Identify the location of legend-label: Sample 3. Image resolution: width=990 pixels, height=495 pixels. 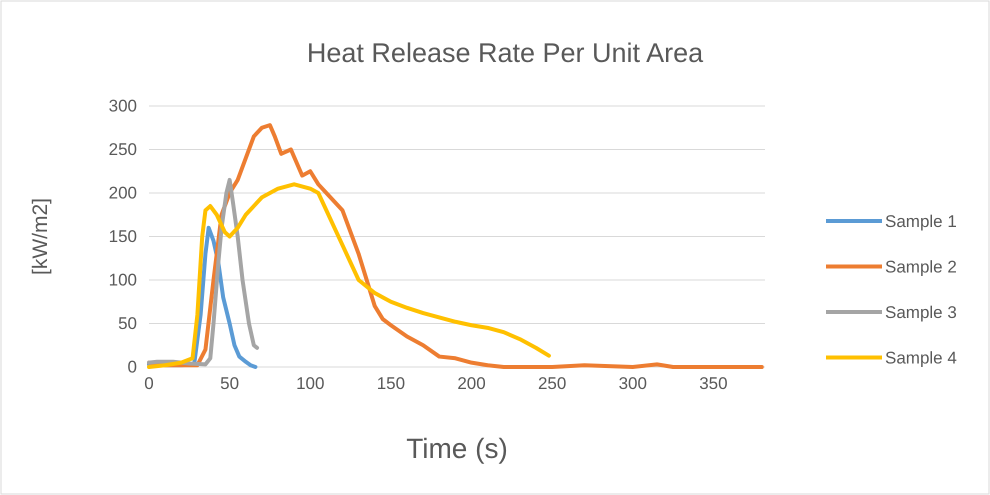
(921, 312).